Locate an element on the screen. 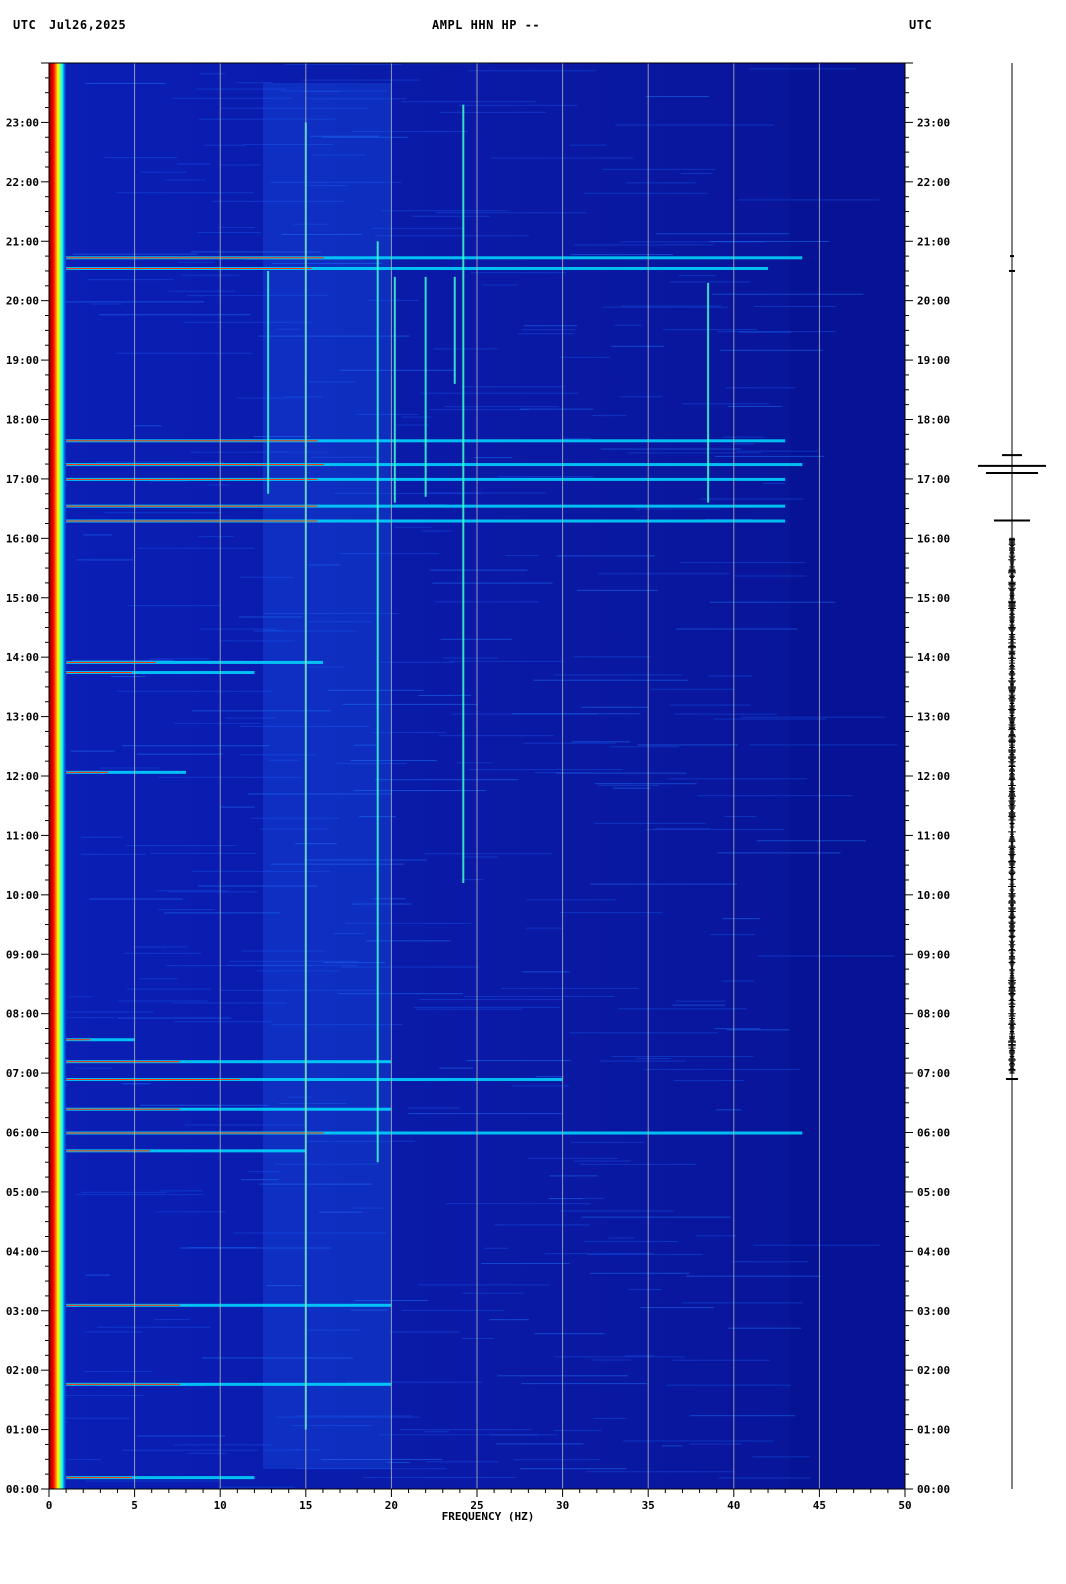  y-tick-label-left: 15:00 is located at coordinates (22, 598).